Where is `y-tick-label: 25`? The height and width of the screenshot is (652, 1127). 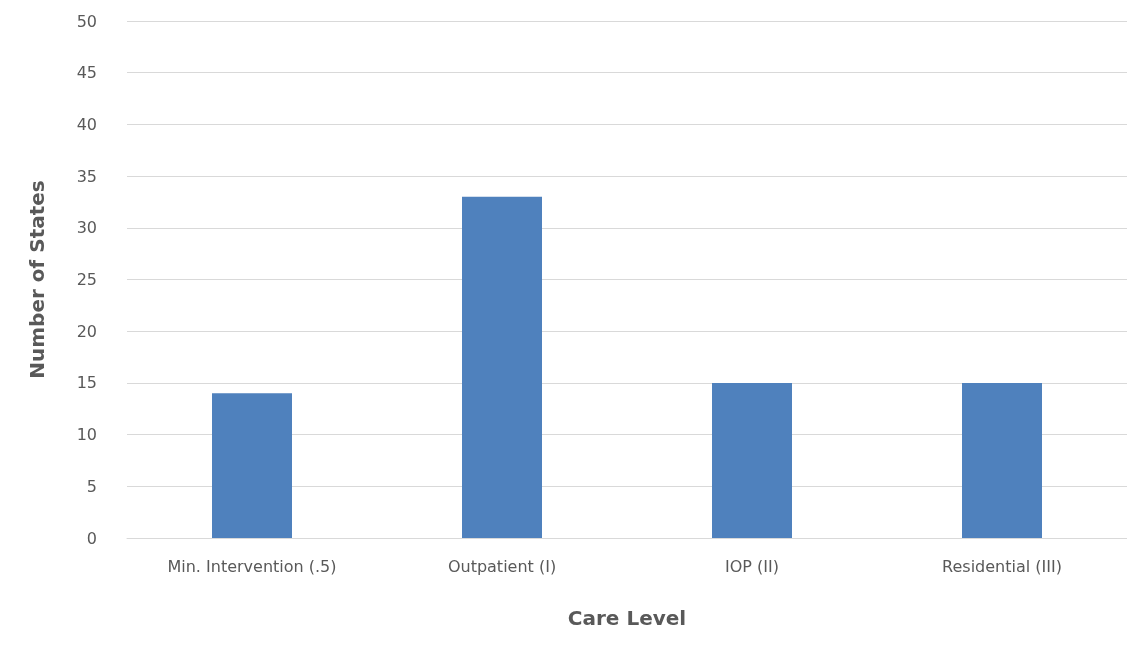 y-tick-label: 25 is located at coordinates (86, 279).